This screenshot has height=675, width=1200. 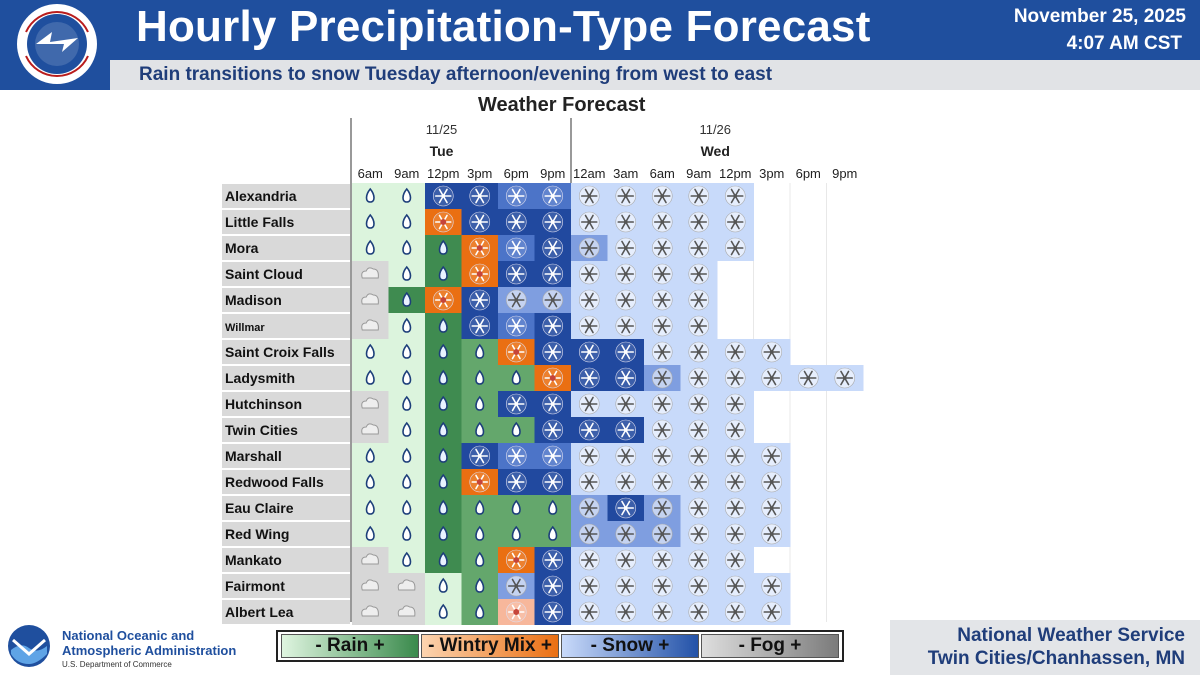 I want to click on location-label: Albert Lea, so click(x=259, y=612).